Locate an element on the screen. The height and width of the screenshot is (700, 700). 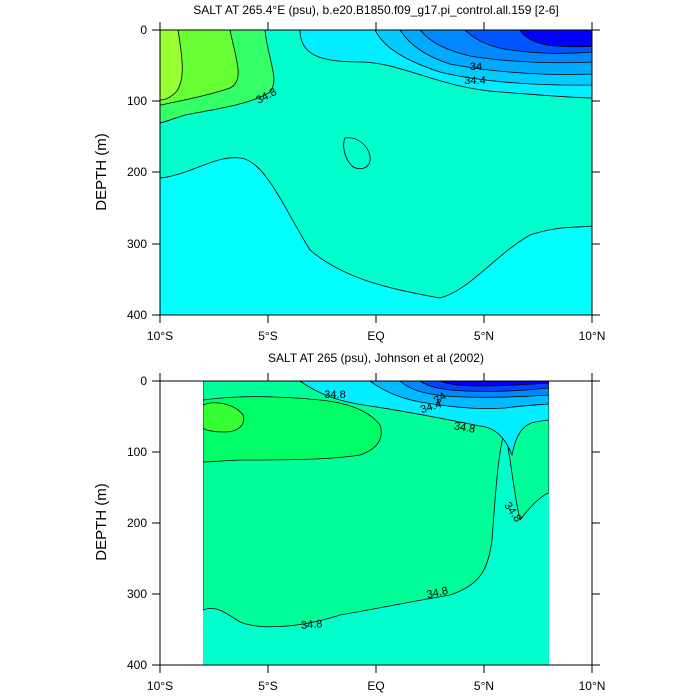
panel-bottom-title: SALT AT 265 (psu), Johnson et al (2002) is located at coordinates (376, 358).